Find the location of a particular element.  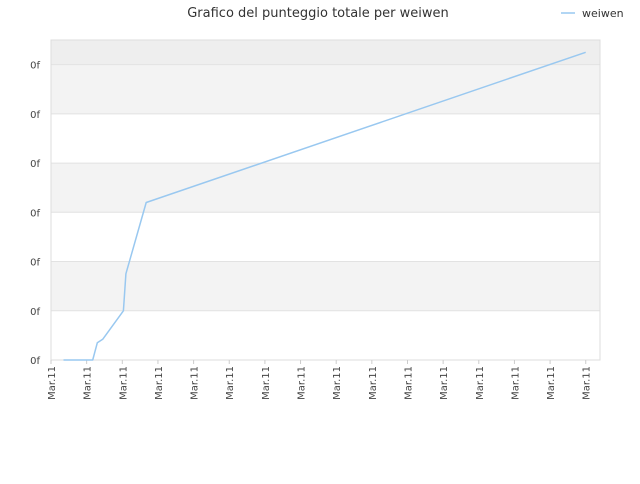

legend: weiwen is located at coordinates (592, 13).